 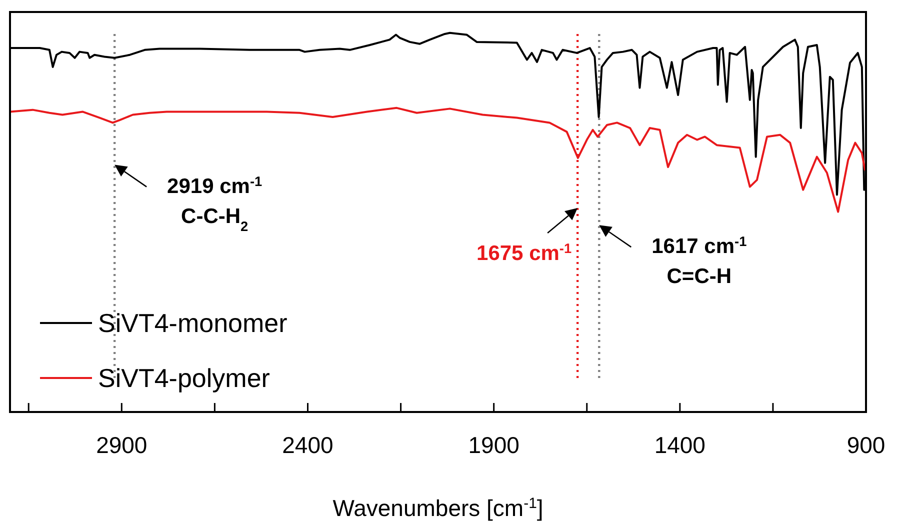 I want to click on x-tick-label: 2900, so click(x=122, y=445).